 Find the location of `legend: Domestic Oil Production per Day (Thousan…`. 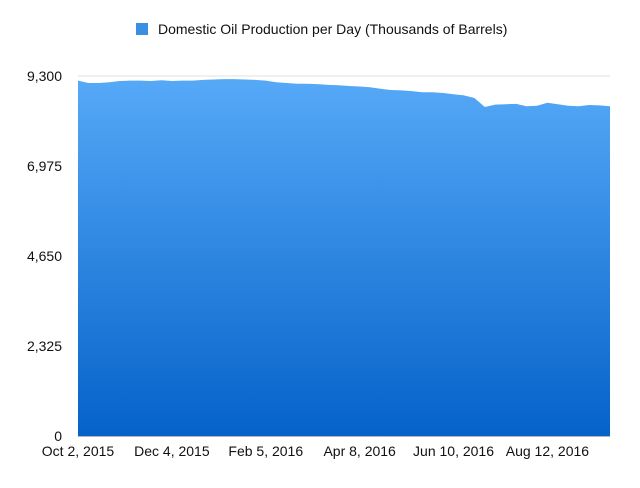

legend: Domestic Oil Production per Day (Thousan… is located at coordinates (321, 29).